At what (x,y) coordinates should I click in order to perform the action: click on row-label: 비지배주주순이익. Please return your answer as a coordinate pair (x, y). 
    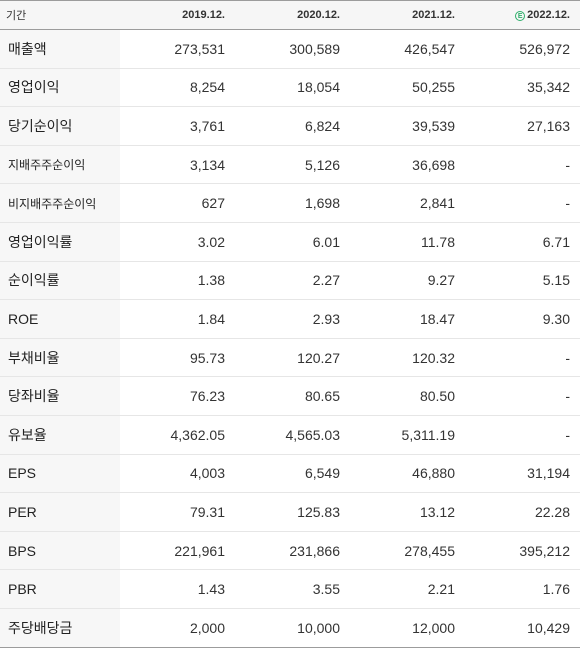
    Looking at the image, I should click on (60, 203).